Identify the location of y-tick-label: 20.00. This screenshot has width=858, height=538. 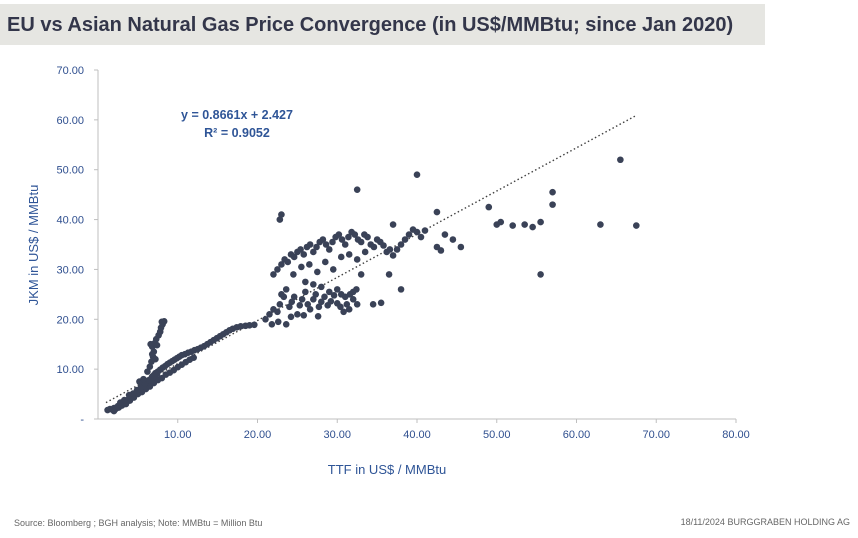
(70, 320).